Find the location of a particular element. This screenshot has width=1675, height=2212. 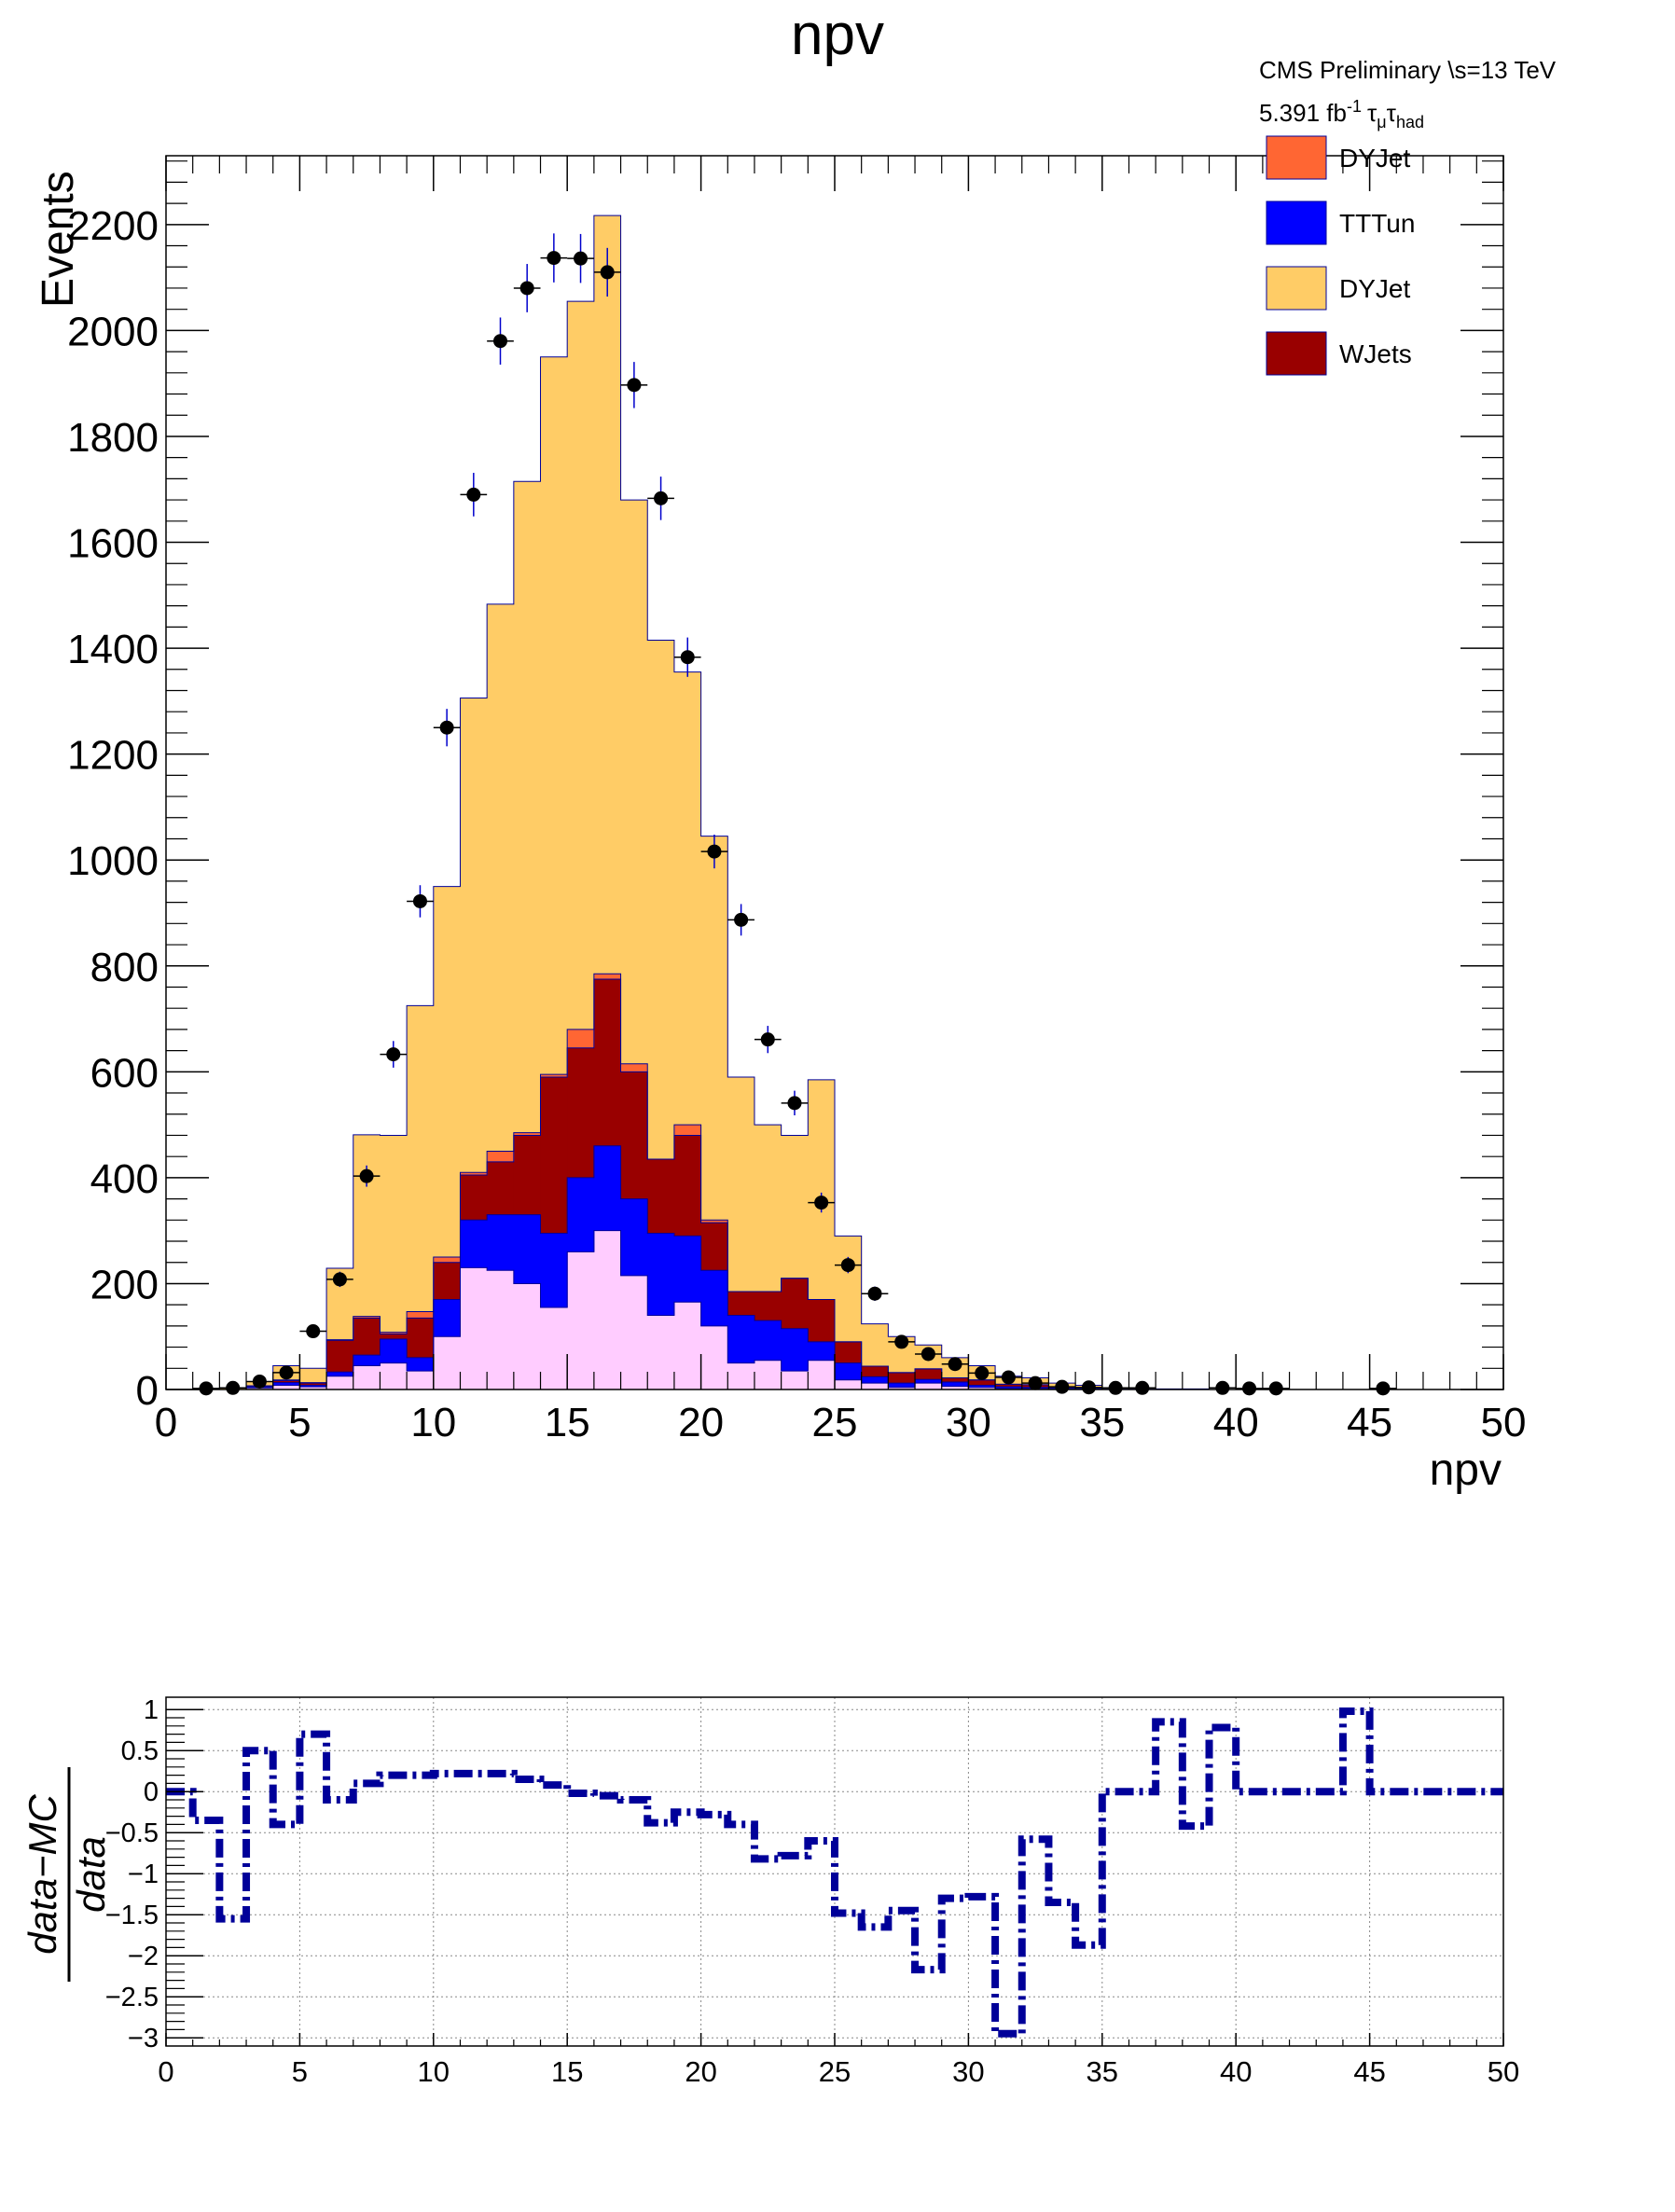

cms-label: CMS Preliminary \s=13 TeV is located at coordinates (1408, 70).